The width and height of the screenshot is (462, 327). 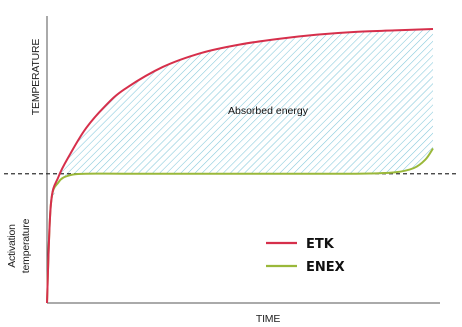 What do you see at coordinates (268, 319) in the screenshot?
I see `x-axis-label: TIME` at bounding box center [268, 319].